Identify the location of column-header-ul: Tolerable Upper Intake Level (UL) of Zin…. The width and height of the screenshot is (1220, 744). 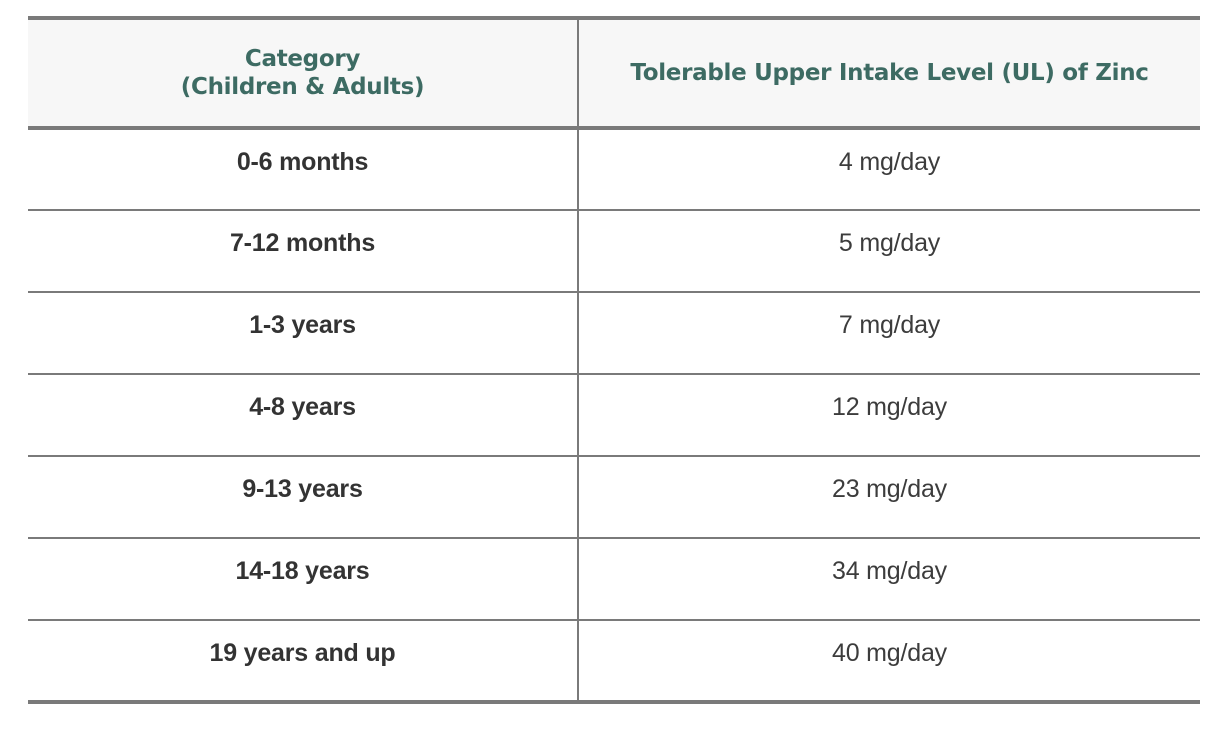
(889, 73).